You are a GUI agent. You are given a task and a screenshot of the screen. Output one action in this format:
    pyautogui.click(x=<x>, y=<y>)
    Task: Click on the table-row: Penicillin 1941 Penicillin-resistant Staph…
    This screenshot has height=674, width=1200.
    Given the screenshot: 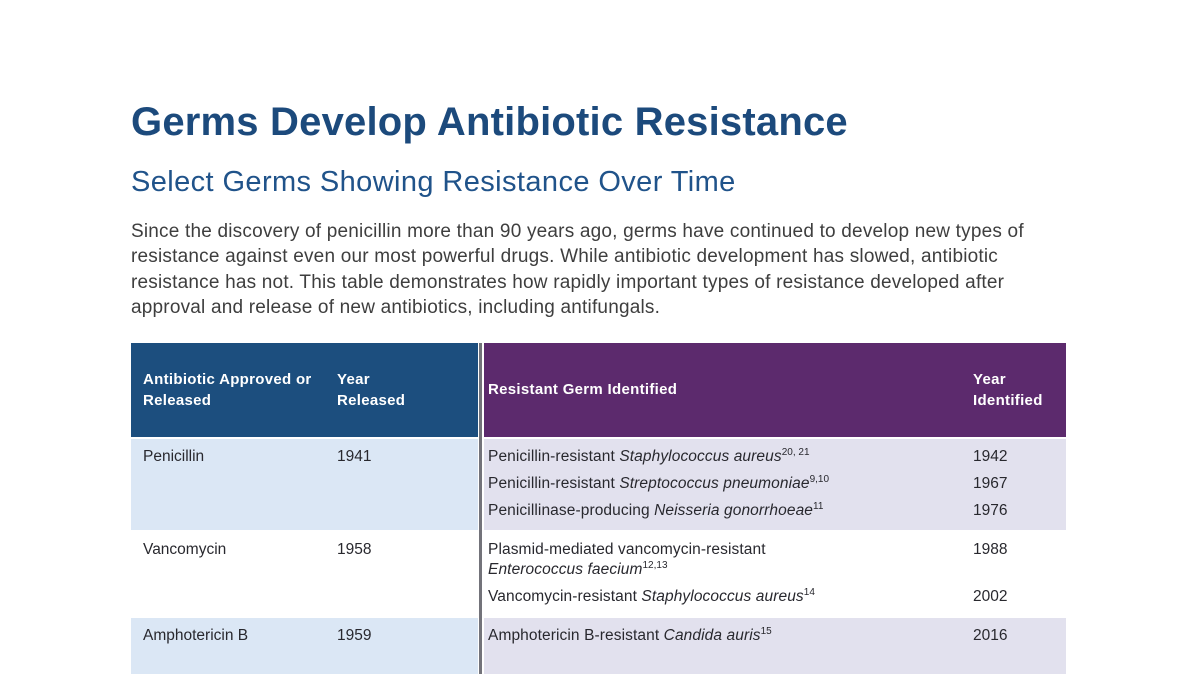 What is the action you would take?
    pyautogui.click(x=598, y=484)
    